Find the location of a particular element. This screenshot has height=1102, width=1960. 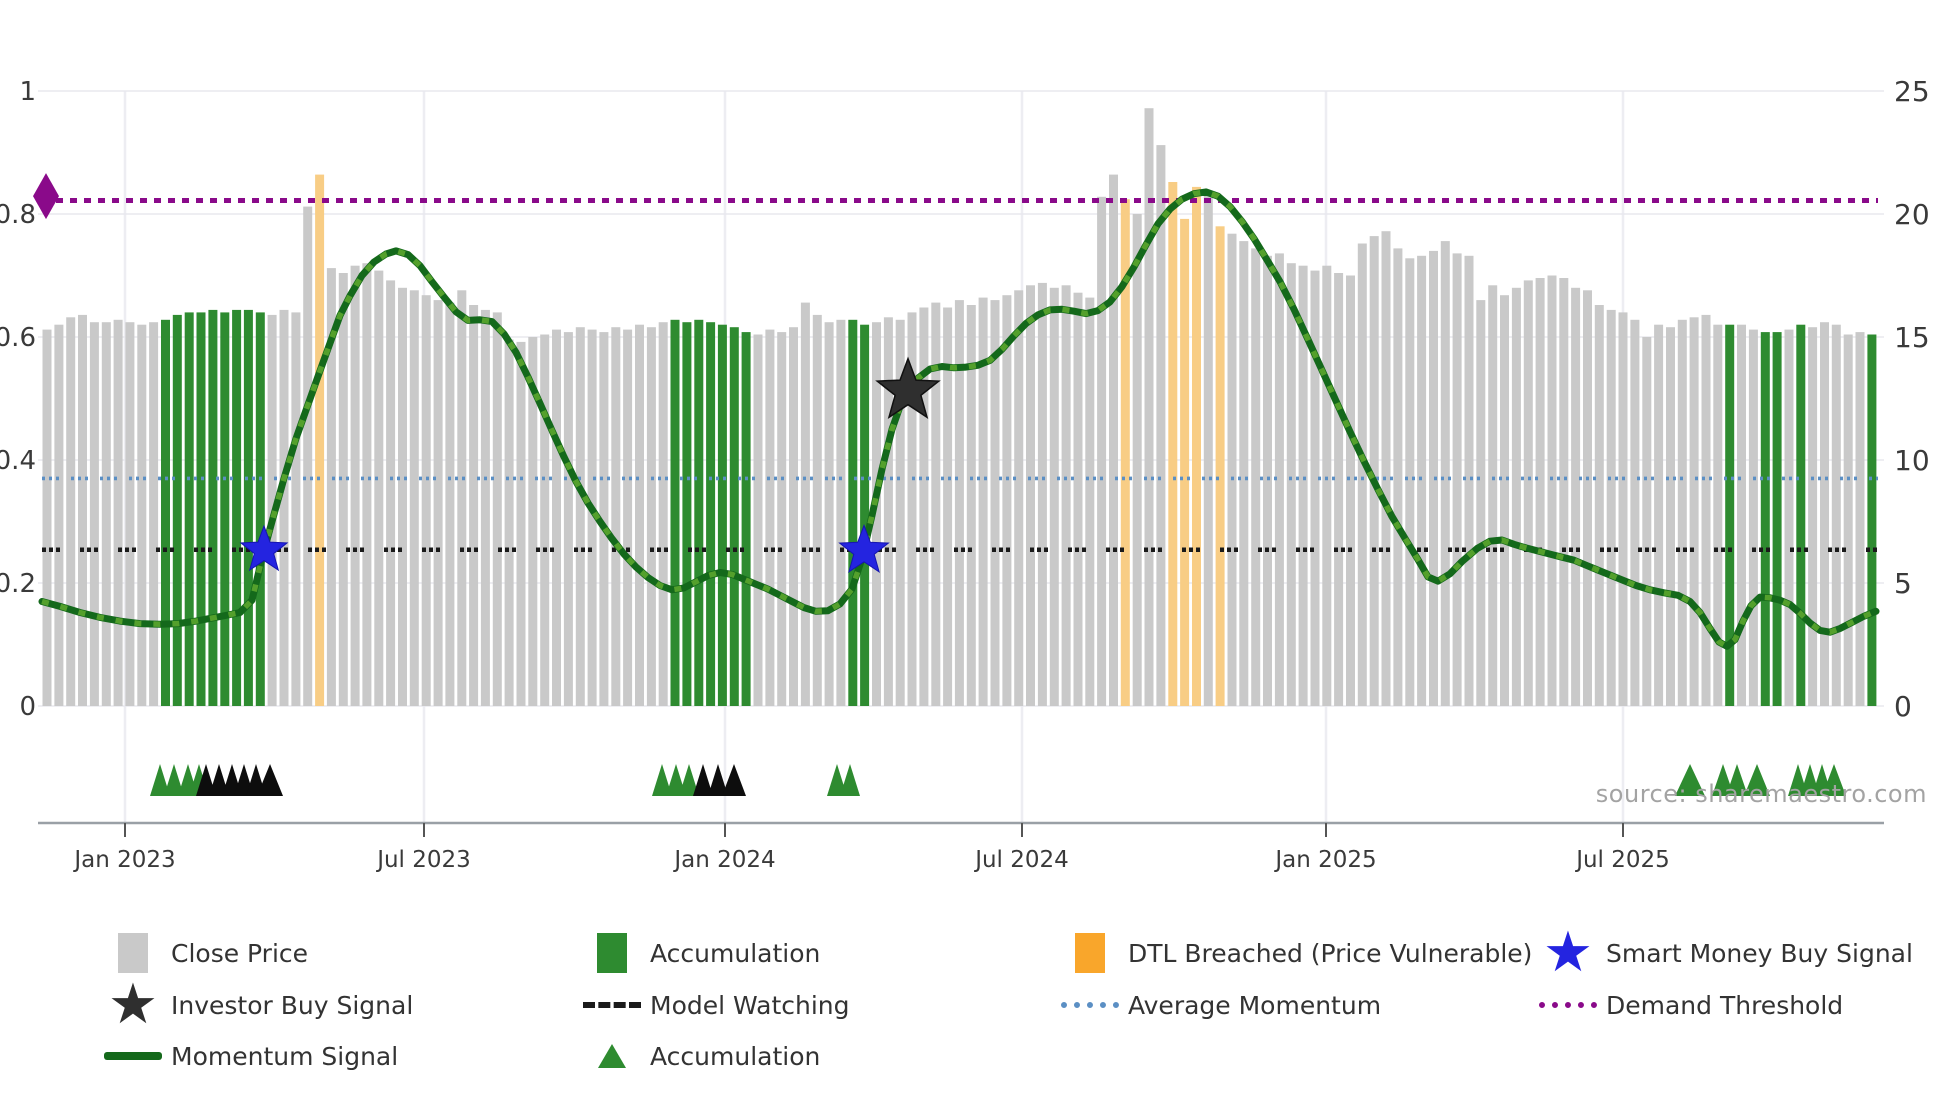

x-axis-tick-label: Jul 2025 is located at coordinates (1622, 860).